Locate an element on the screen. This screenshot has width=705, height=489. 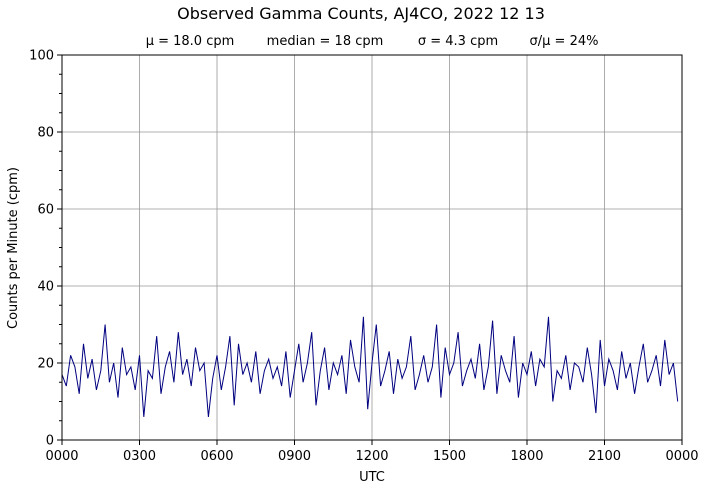
x-tick-label: 0600 is located at coordinates (216, 456).